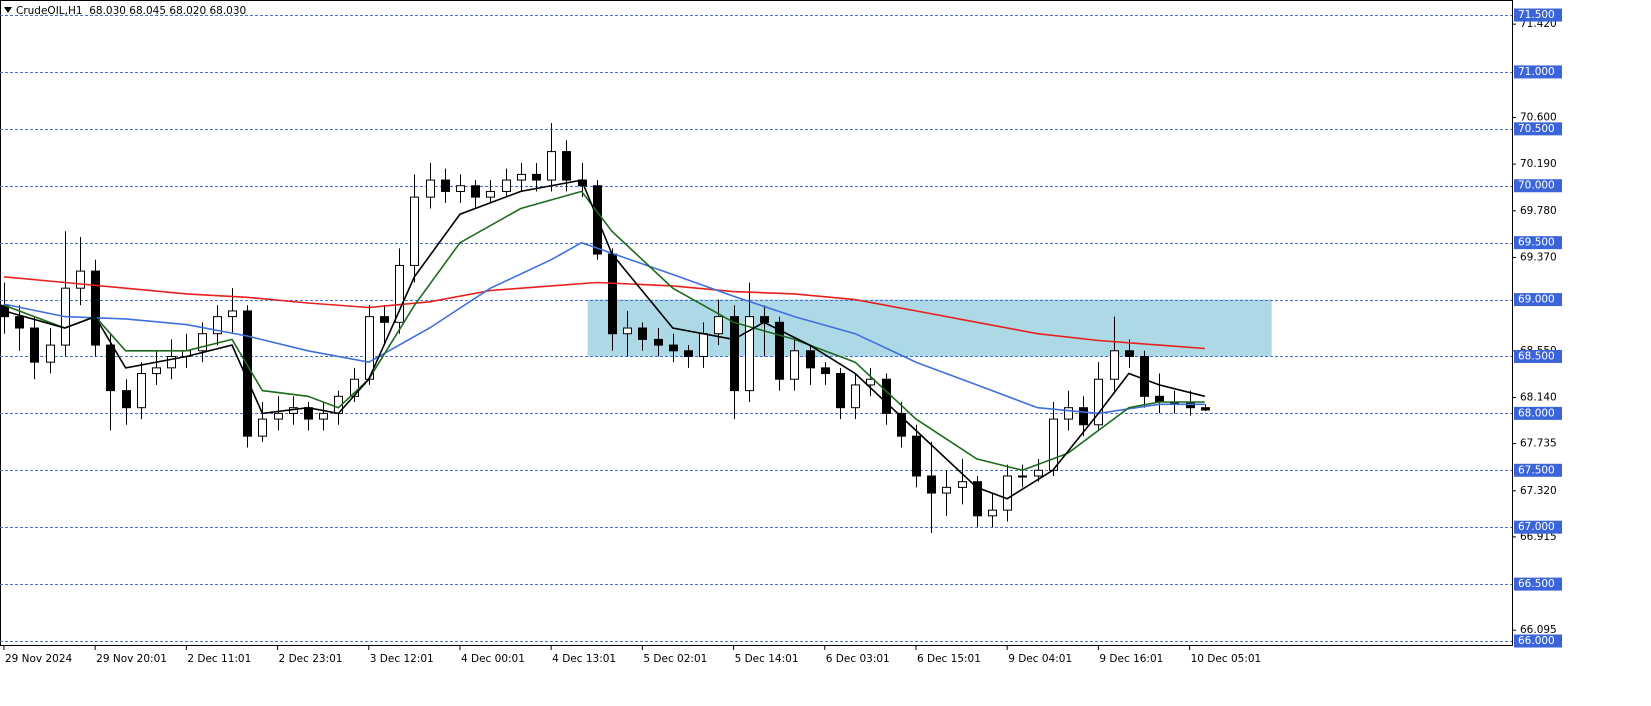  What do you see at coordinates (493, 659) in the screenshot?
I see `x-tick-label: 4 Dec 00:01` at bounding box center [493, 659].